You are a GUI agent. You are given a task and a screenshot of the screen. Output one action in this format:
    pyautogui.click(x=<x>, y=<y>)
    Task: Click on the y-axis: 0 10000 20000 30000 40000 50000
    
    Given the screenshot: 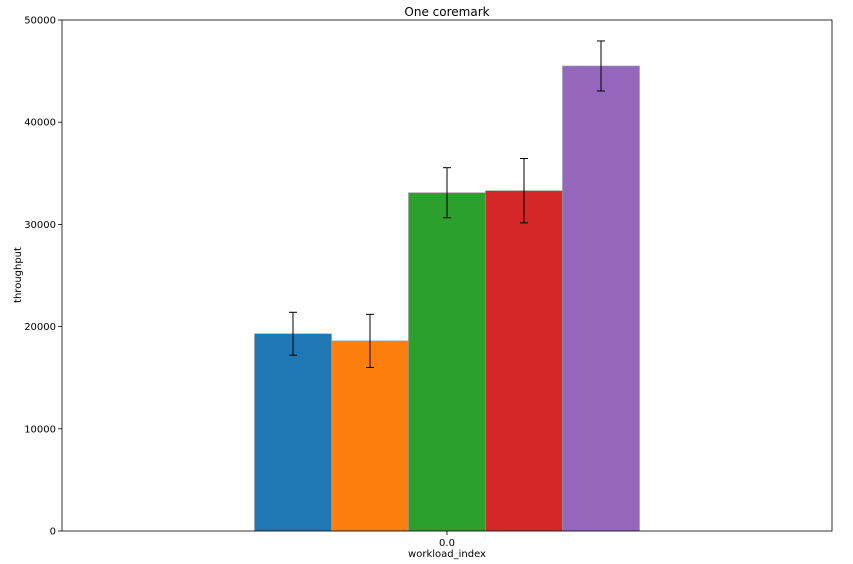 What is the action you would take?
    pyautogui.click(x=43, y=277)
    